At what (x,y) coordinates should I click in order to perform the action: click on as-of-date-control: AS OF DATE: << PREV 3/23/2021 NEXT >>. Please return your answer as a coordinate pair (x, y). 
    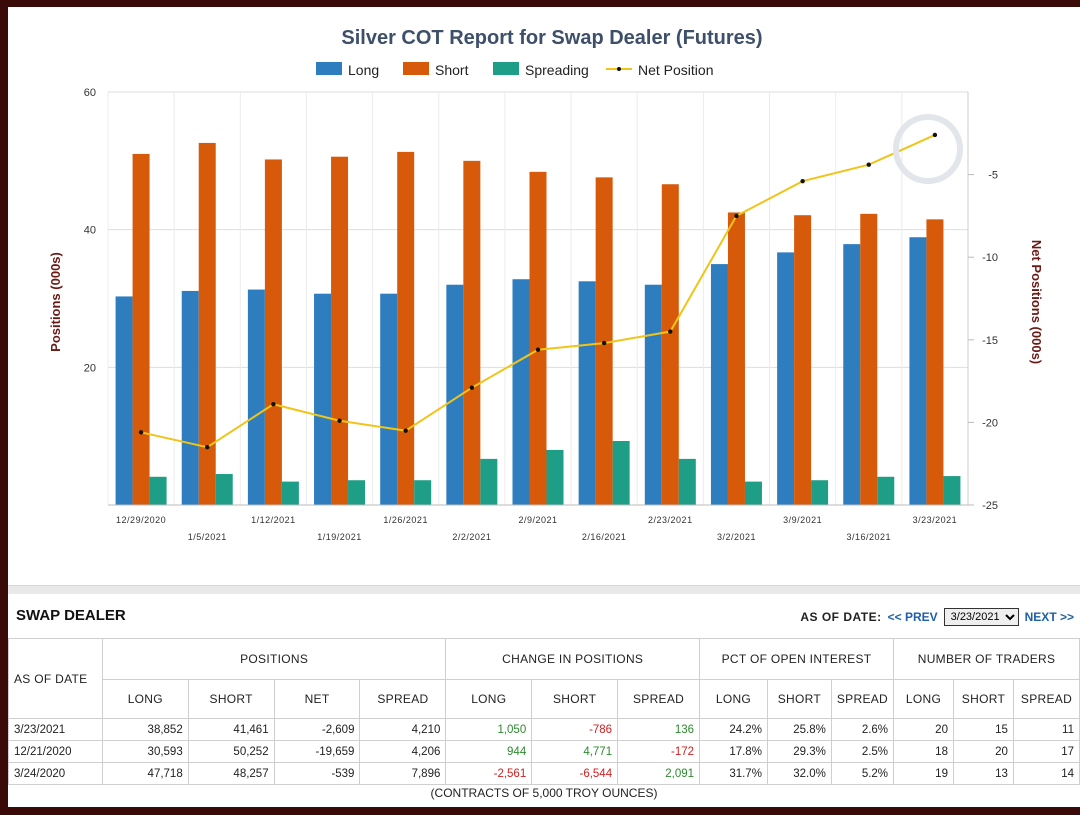
    Looking at the image, I should click on (937, 617).